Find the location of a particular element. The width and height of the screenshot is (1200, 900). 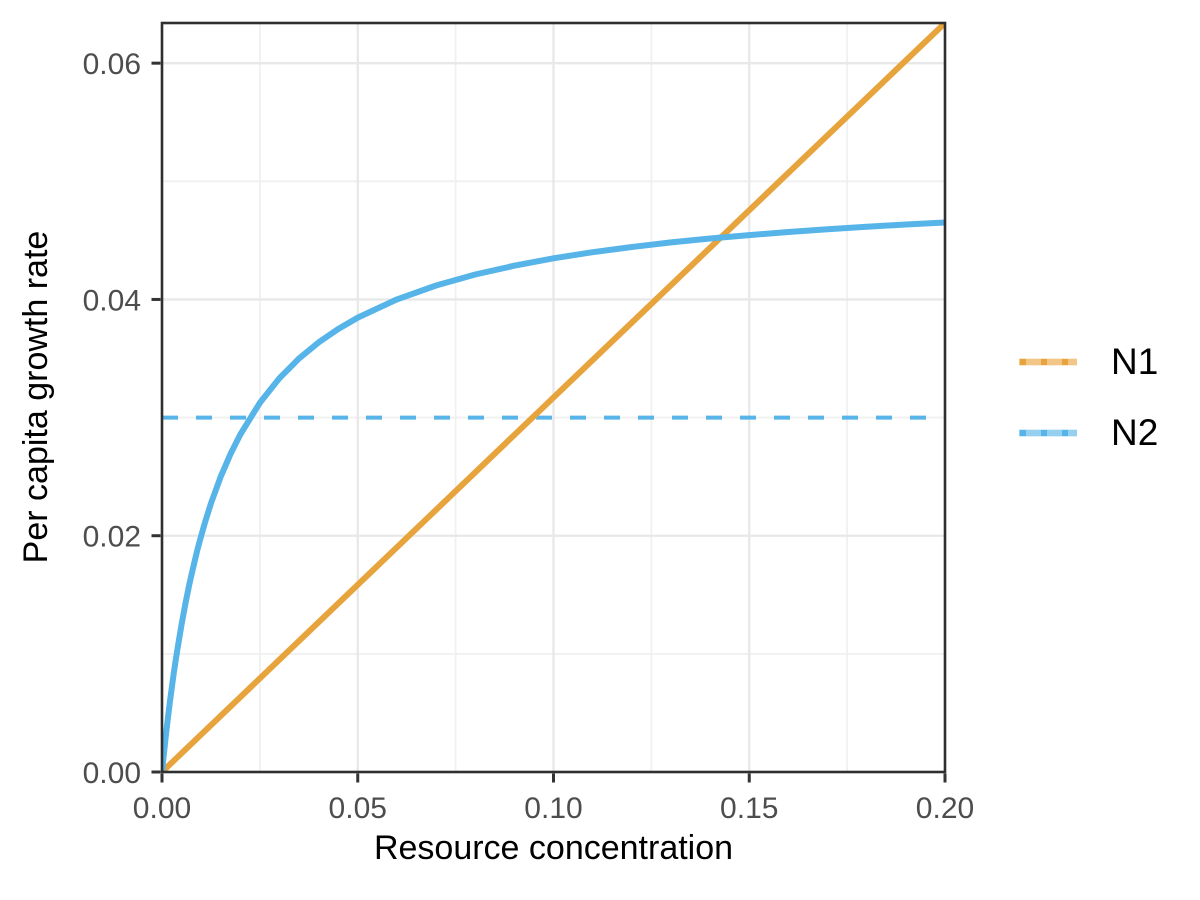

x-tick-label: 0.00 is located at coordinates (162, 808).